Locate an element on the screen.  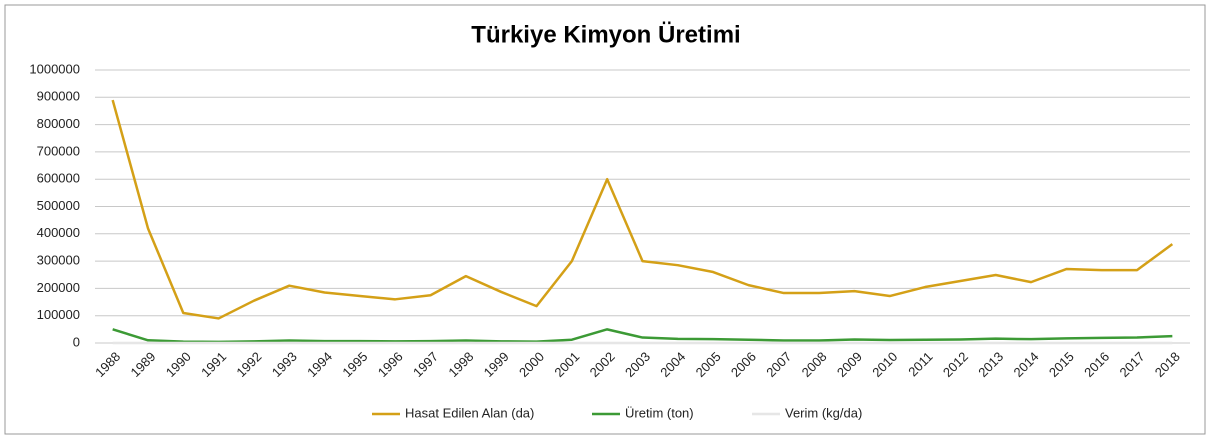
y-tick-label: 200000 is located at coordinates (58, 287).